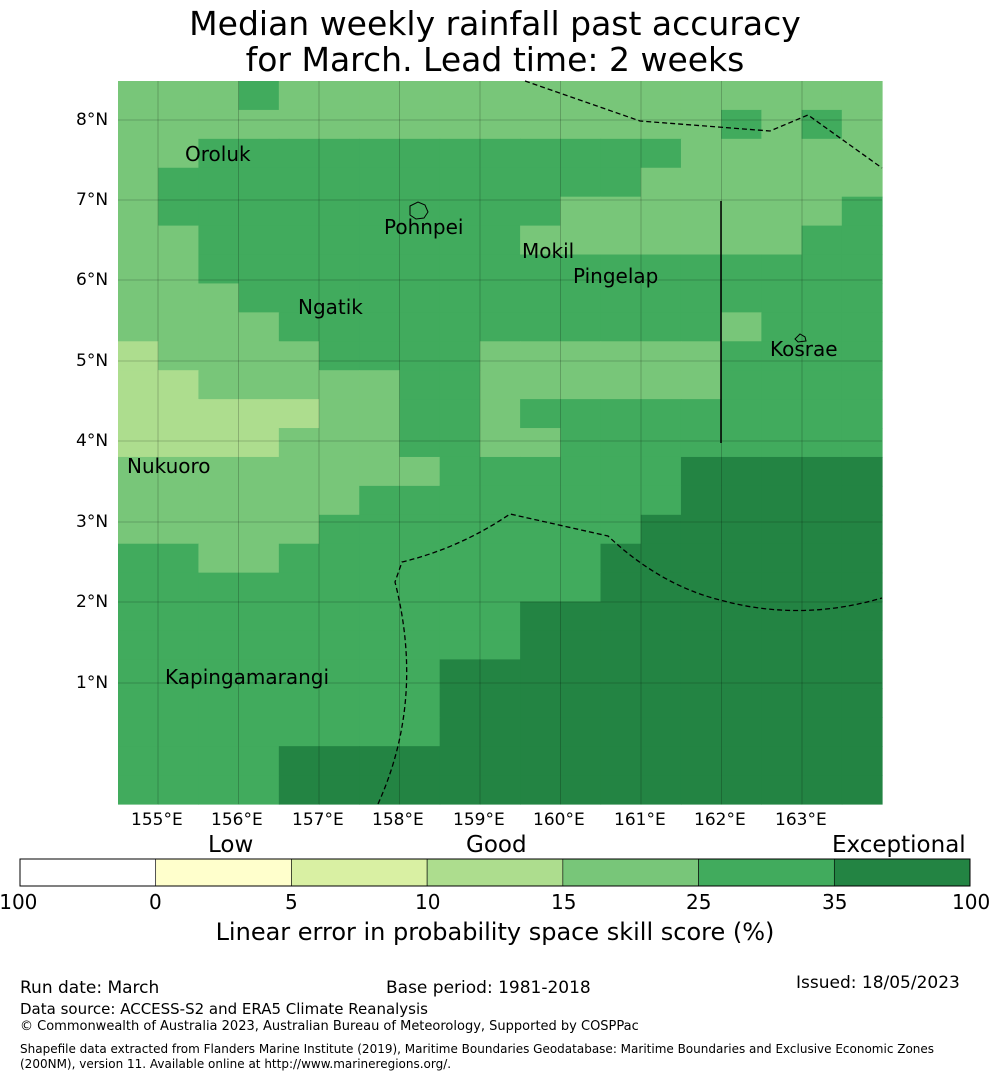  What do you see at coordinates (330, 307) in the screenshot?
I see `place-ngatik: Ngatik` at bounding box center [330, 307].